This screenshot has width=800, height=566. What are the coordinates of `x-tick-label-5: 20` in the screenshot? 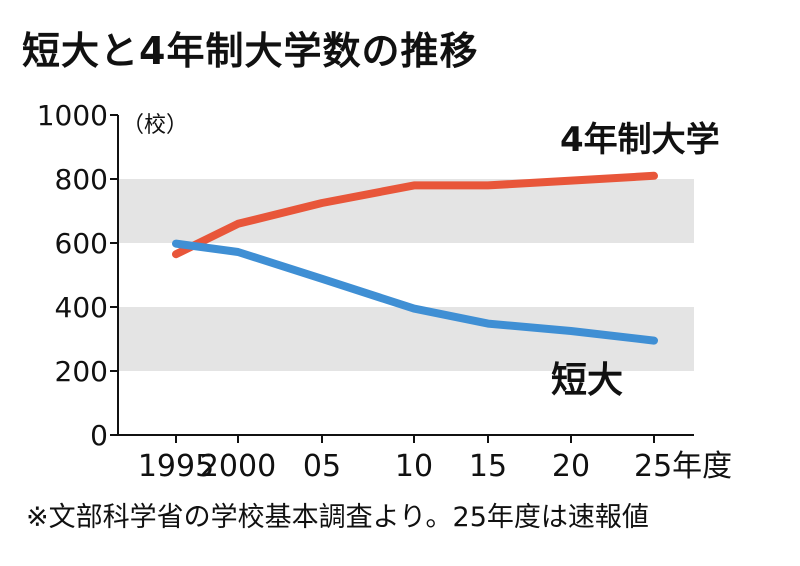 It's located at (571, 466).